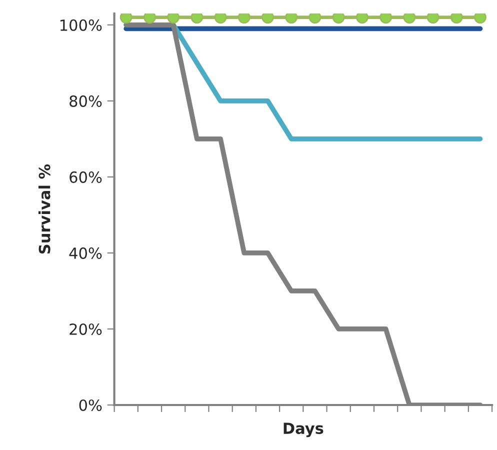 Image resolution: width=497 pixels, height=450 pixels. Describe the element at coordinates (86, 329) in the screenshot. I see `y-tick-label: 20%` at that location.